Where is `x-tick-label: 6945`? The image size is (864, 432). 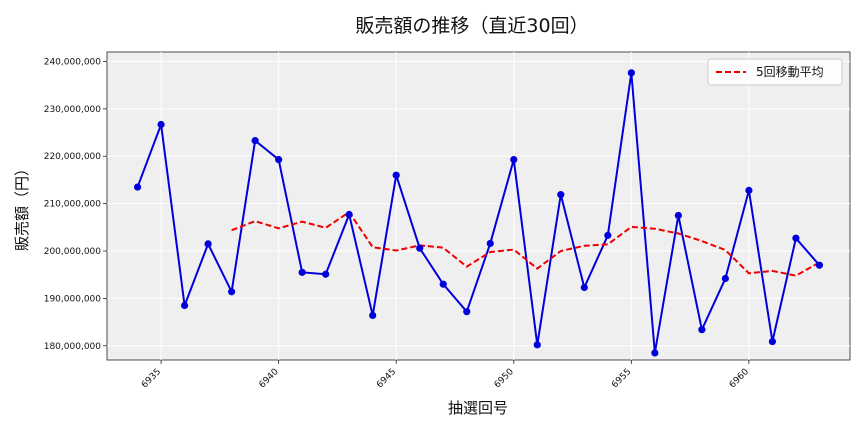 x-tick-label: 6945 is located at coordinates (386, 378).